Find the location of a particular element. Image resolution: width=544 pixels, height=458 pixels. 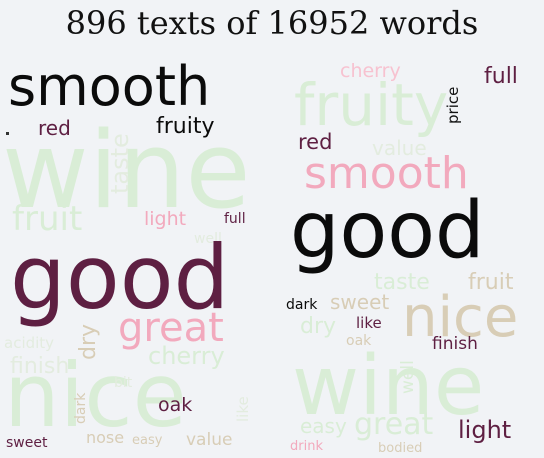

word-bit: bit is located at coordinates (123, 383).